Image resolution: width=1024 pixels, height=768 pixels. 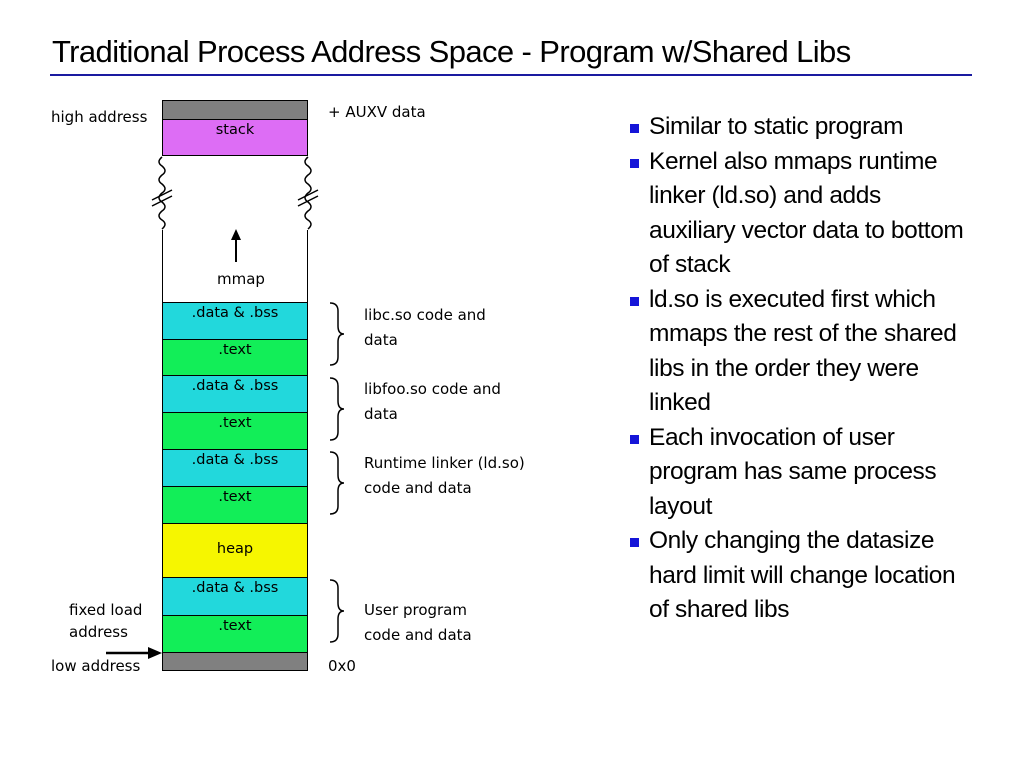 What do you see at coordinates (803, 333) in the screenshot?
I see `bullet-line: mmaps the rest of the shared` at bounding box center [803, 333].